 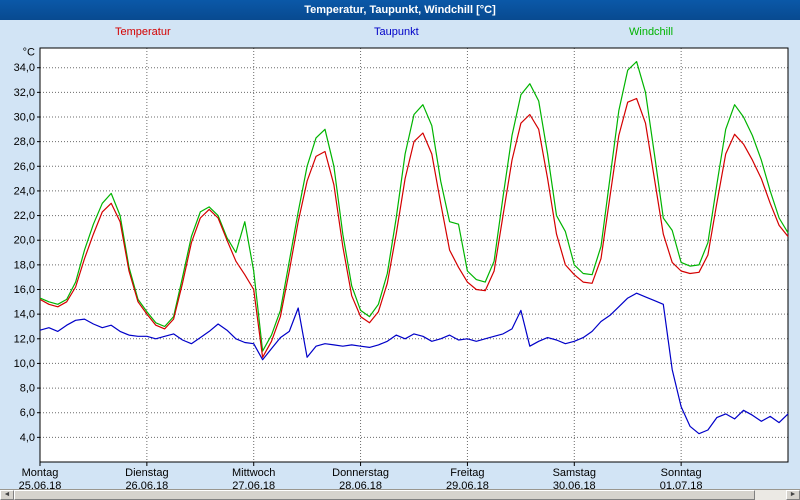 What do you see at coordinates (7, 495) in the screenshot?
I see `scroll-left-icon: ◄` at bounding box center [7, 495].